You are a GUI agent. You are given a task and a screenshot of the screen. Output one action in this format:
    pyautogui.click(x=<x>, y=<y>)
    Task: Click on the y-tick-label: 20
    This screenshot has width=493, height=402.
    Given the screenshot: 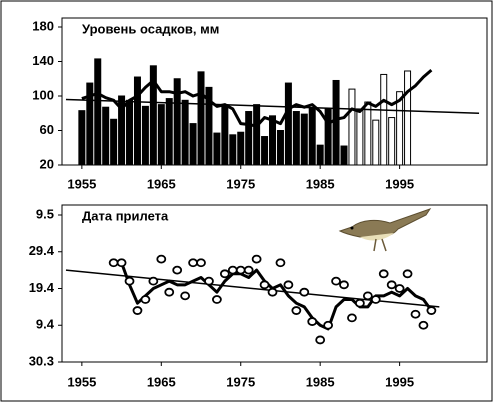 What is the action you would take?
    pyautogui.click(x=47, y=163)
    